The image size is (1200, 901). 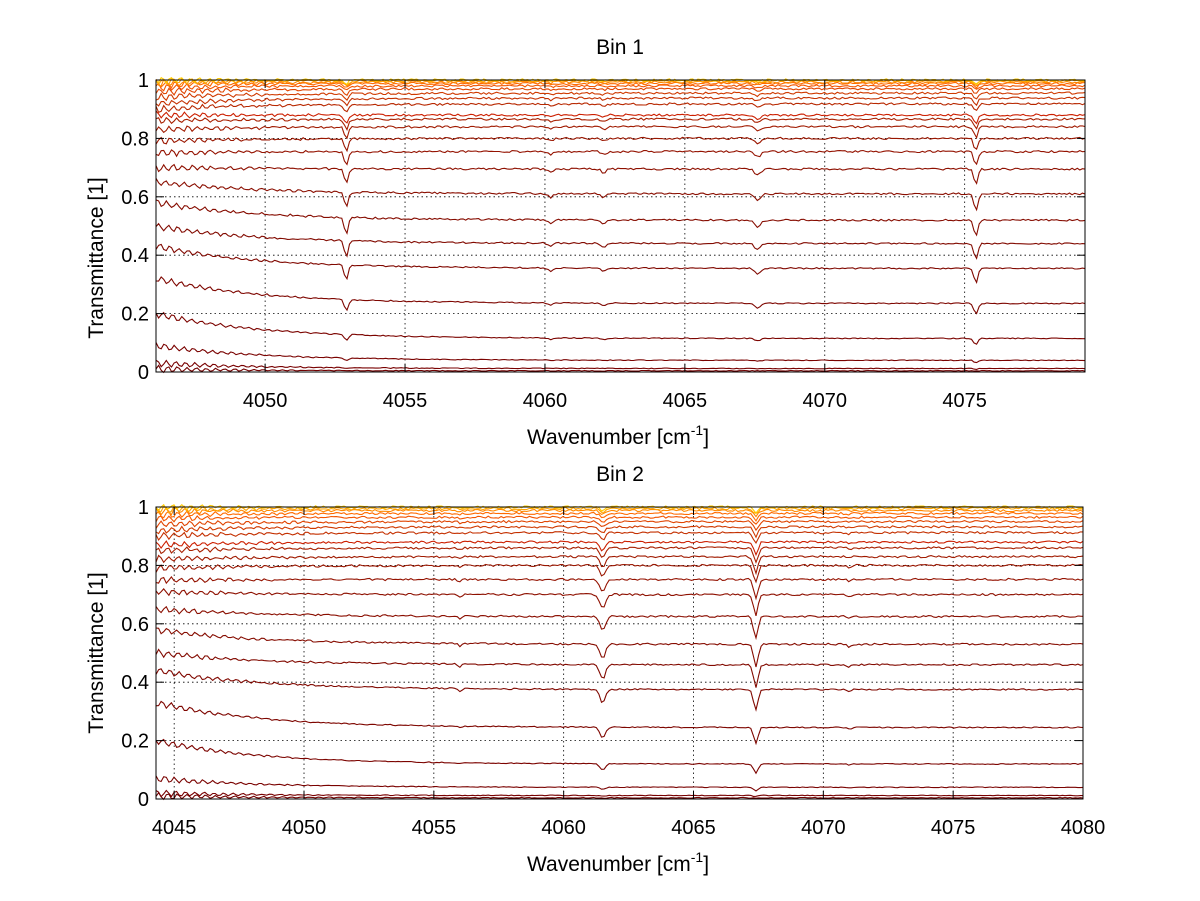 I want to click on subplot-title: Bin 2, so click(x=620, y=474).